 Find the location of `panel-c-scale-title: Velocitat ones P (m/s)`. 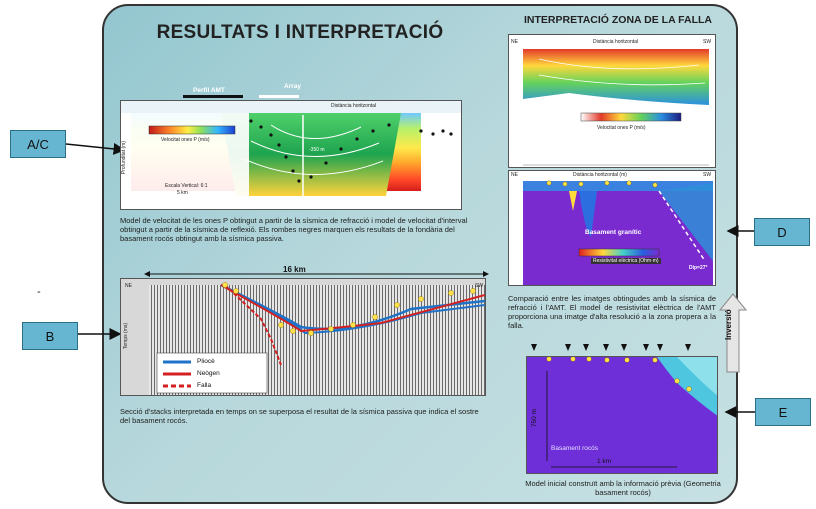

panel-c-scale-title: Velocitat ones P (m/s) is located at coordinates (621, 128).